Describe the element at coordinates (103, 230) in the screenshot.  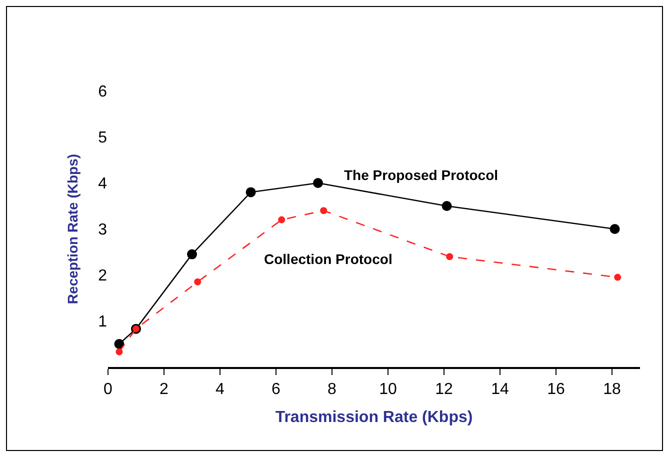
I see `y-tick-label: 3` at that location.